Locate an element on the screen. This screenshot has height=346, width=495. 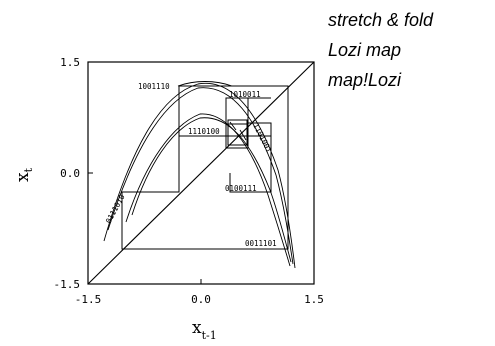
x-tick-right: 1.5 is located at coordinates (314, 299).